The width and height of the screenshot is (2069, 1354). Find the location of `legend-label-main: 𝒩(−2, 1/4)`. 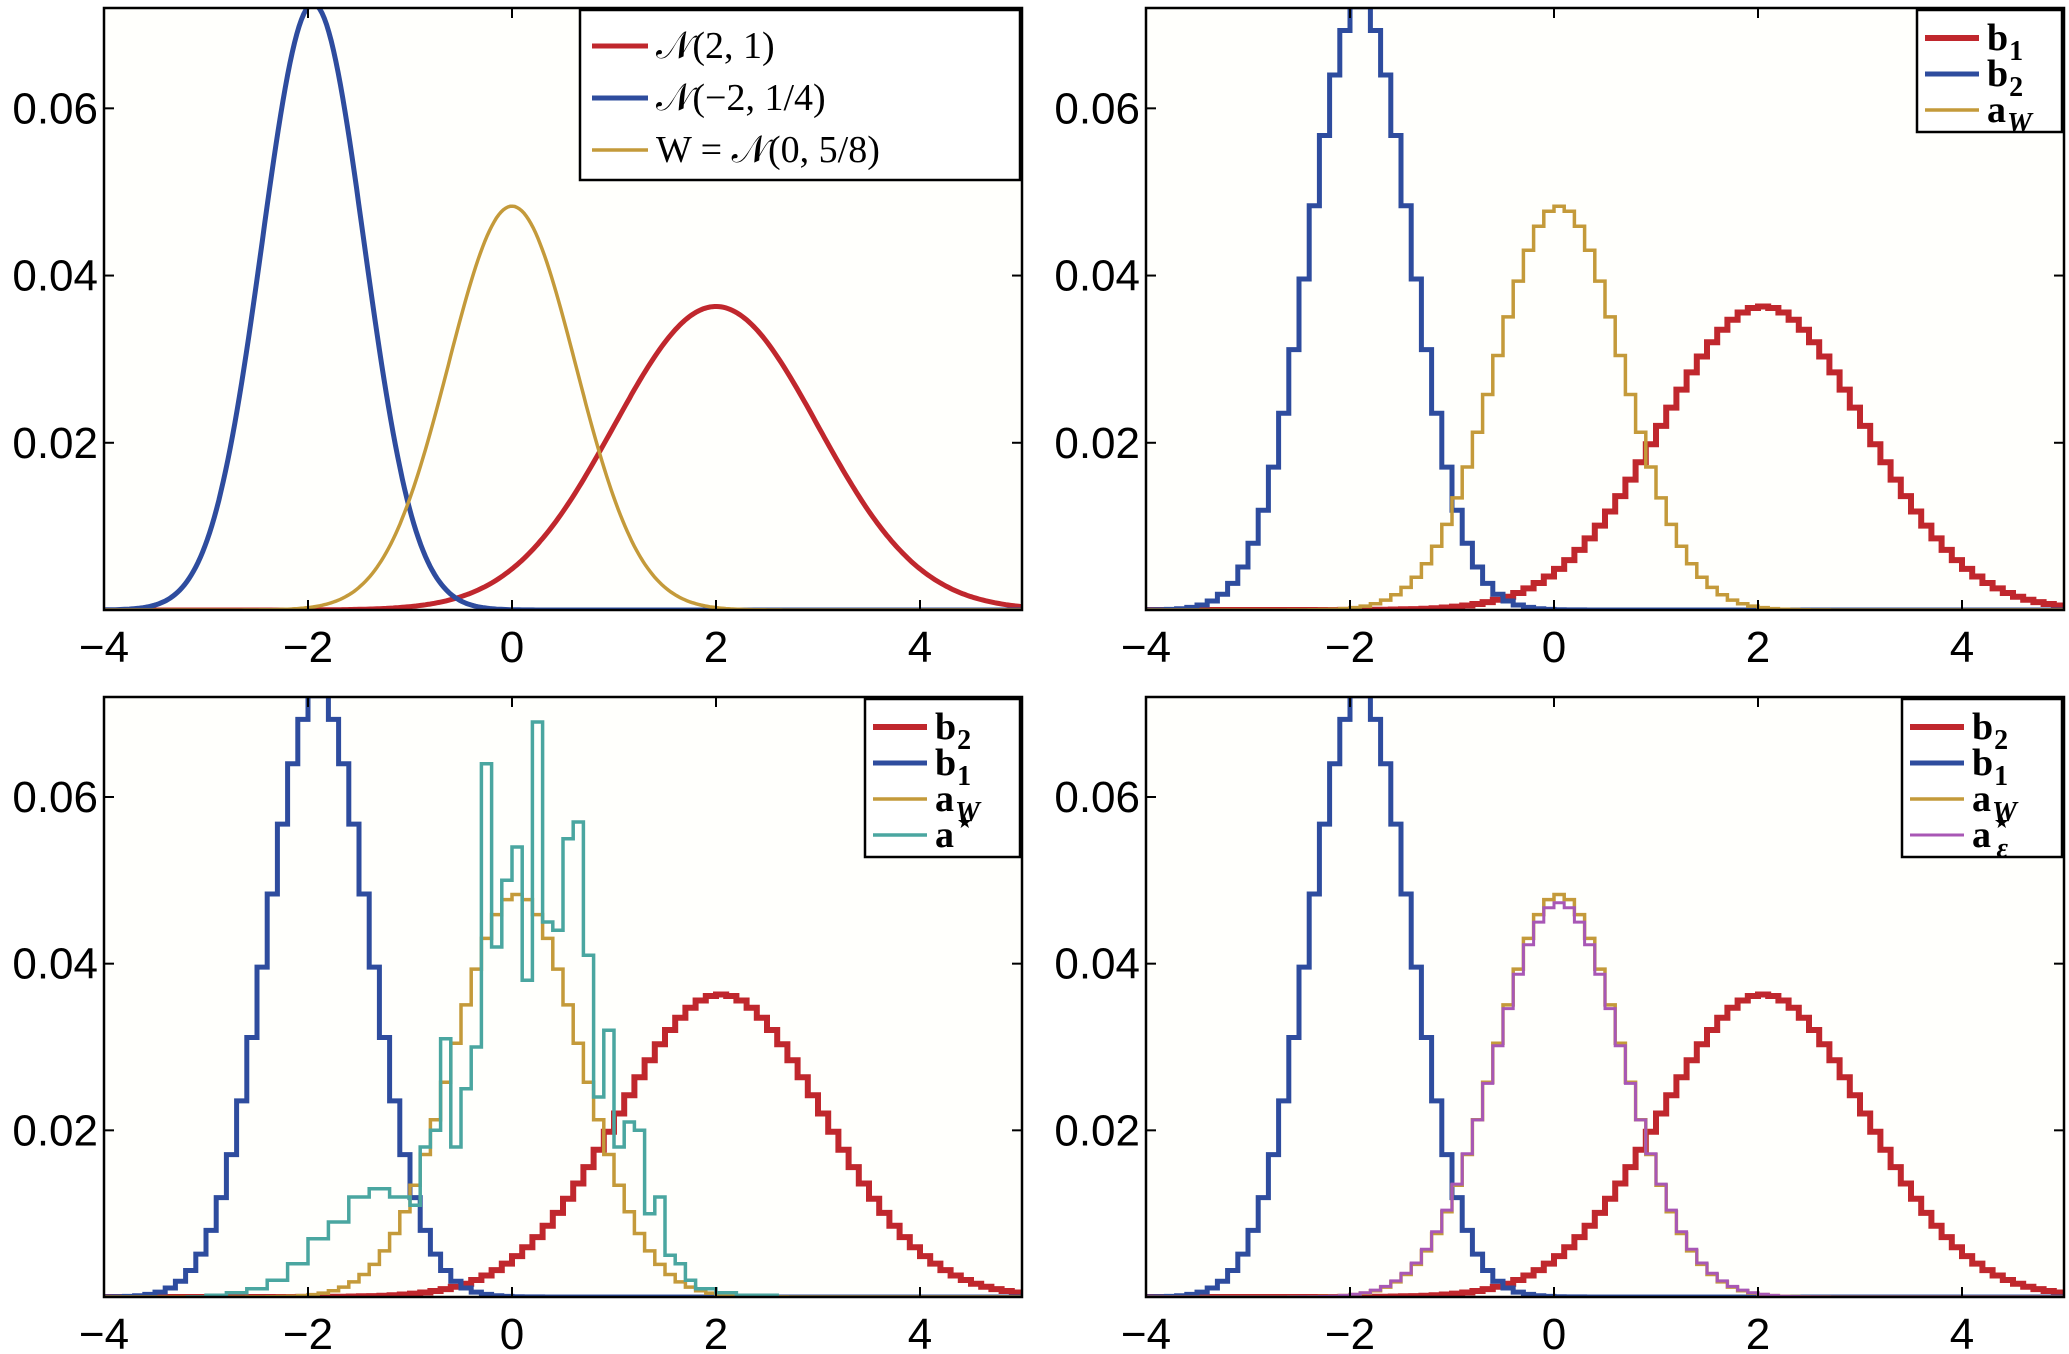

legend-label-main: 𝒩(−2, 1/4) is located at coordinates (741, 98).